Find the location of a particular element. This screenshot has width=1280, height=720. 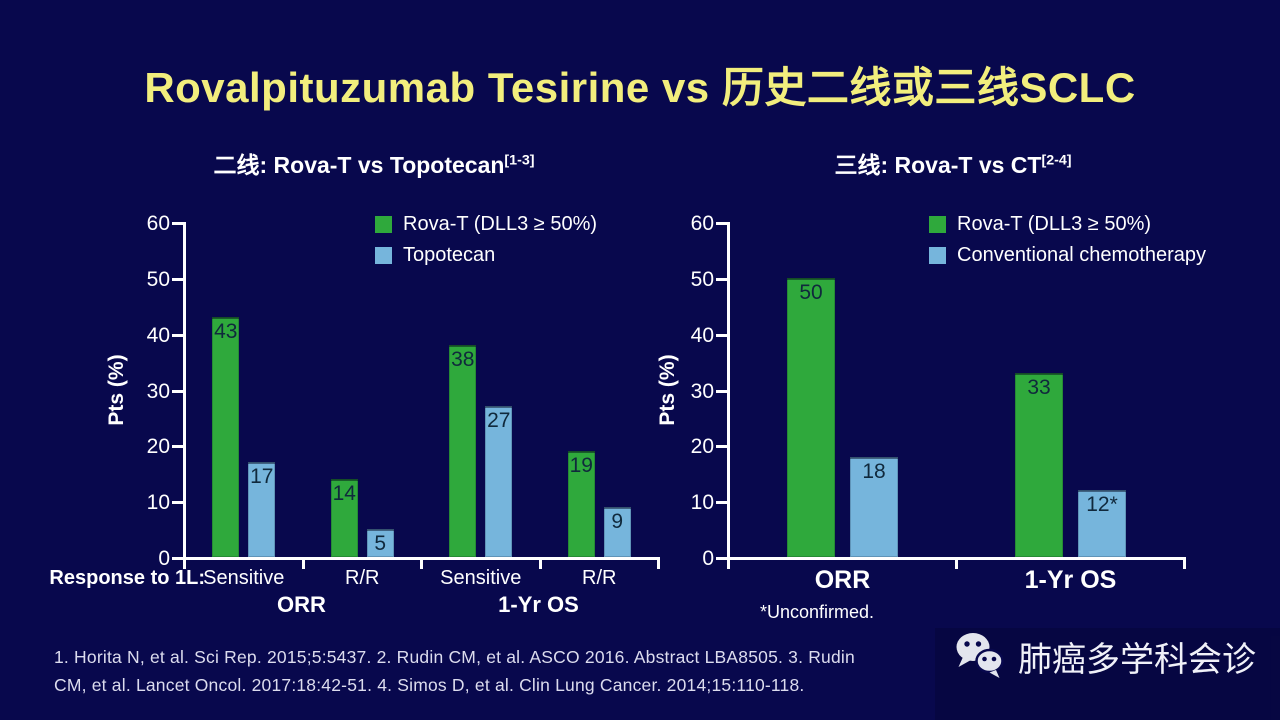

wechat-account-name: 肺癌多学科会诊 is located at coordinates (1137, 659).